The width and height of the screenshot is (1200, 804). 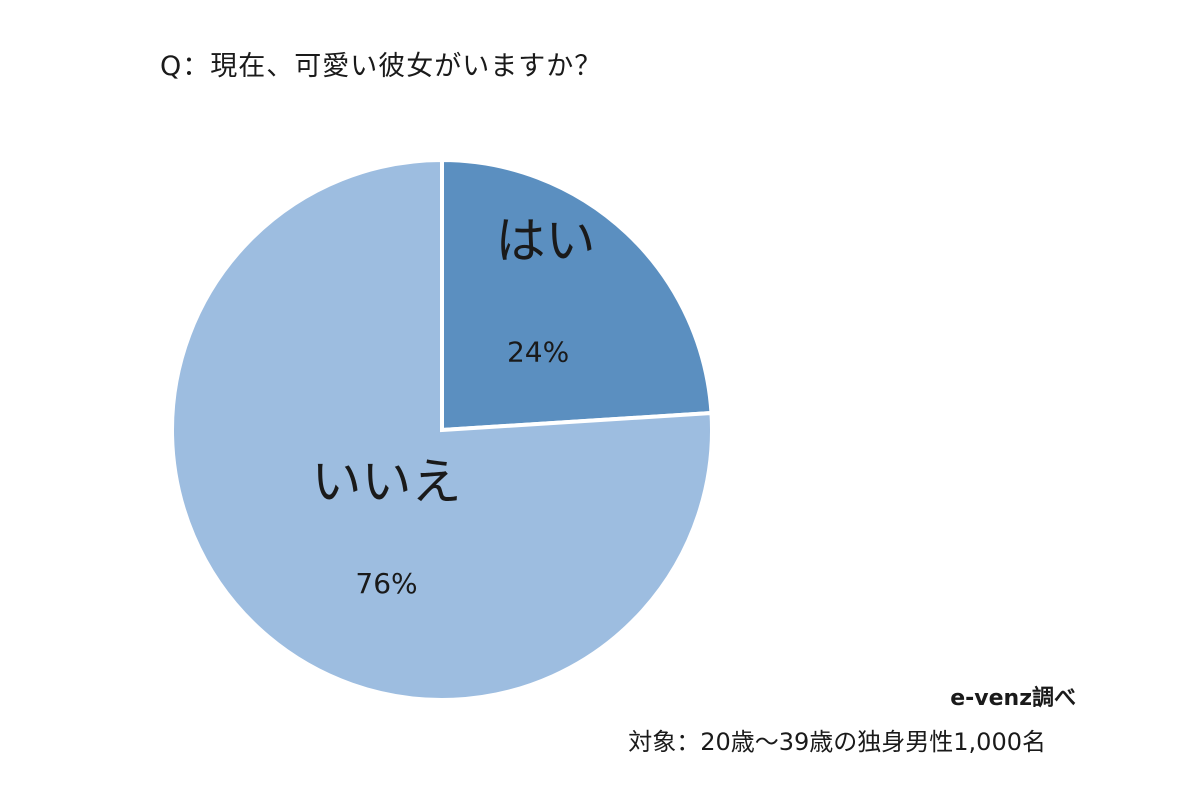 What do you see at coordinates (387, 482) in the screenshot?
I see `slice-label-no: いいえ` at bounding box center [387, 482].